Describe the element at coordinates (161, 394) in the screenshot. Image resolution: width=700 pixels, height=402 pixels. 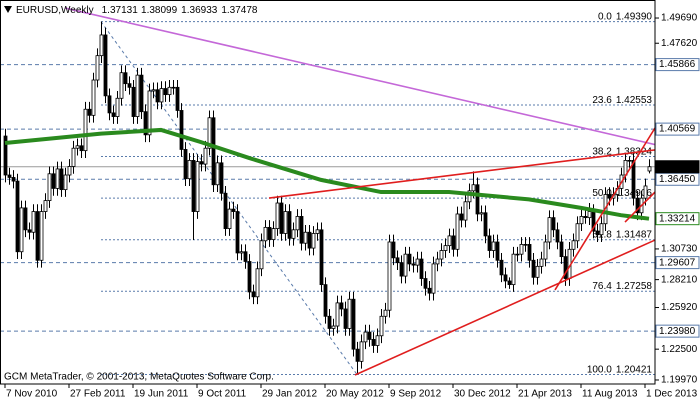
I see `x-tick-label: 19 Jun 2011` at that location.